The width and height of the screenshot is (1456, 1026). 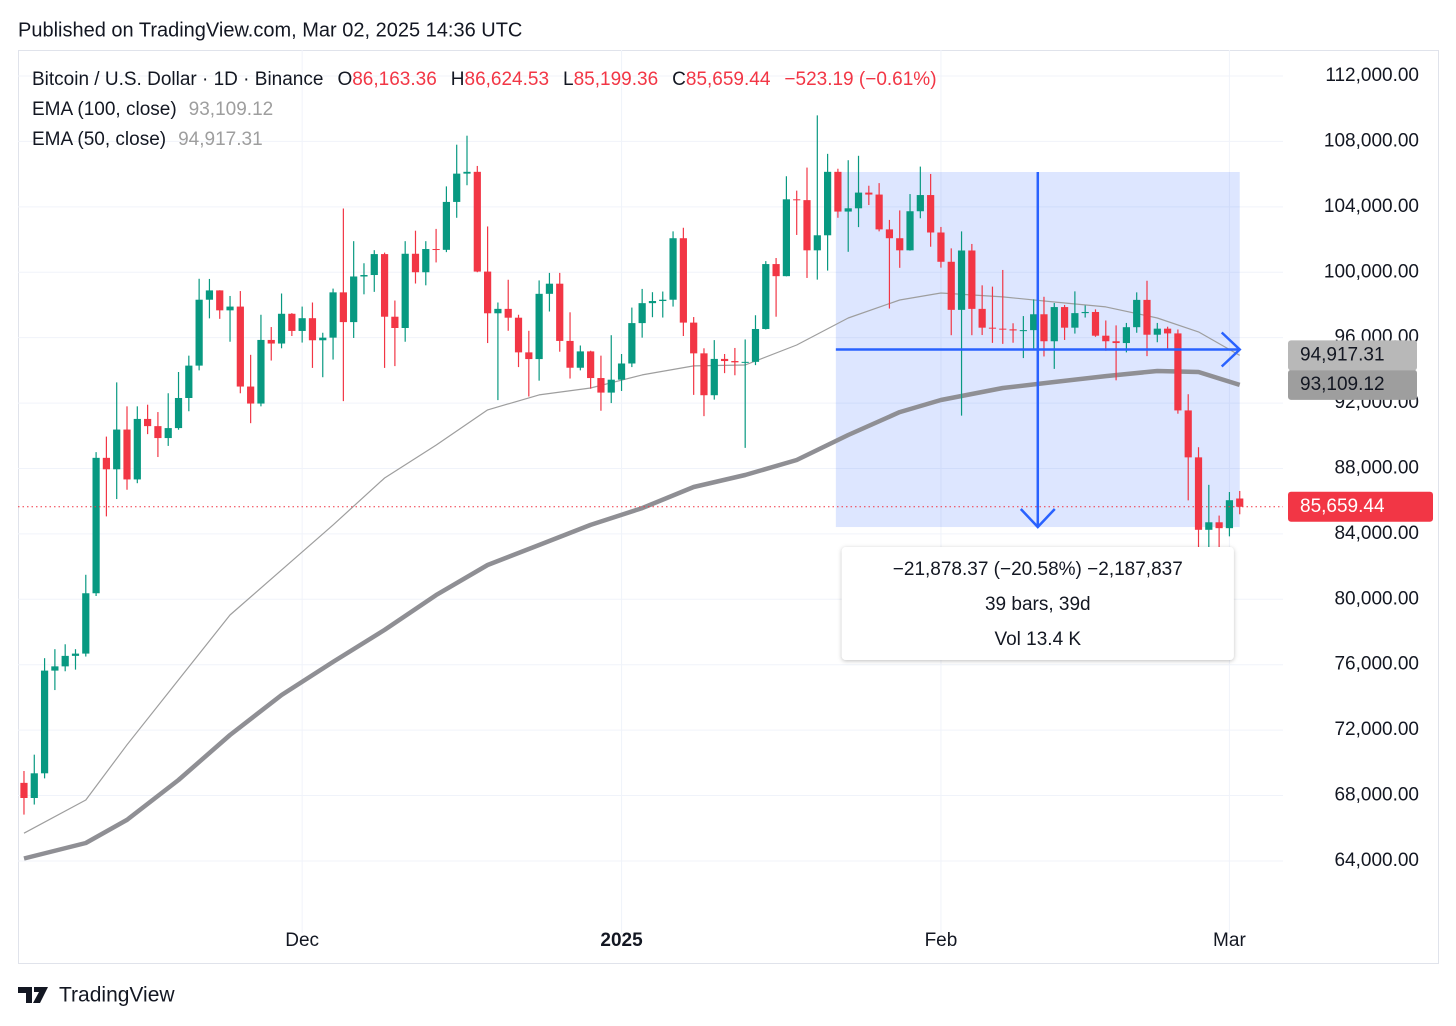 I want to click on legend-key: L, so click(x=568, y=79).